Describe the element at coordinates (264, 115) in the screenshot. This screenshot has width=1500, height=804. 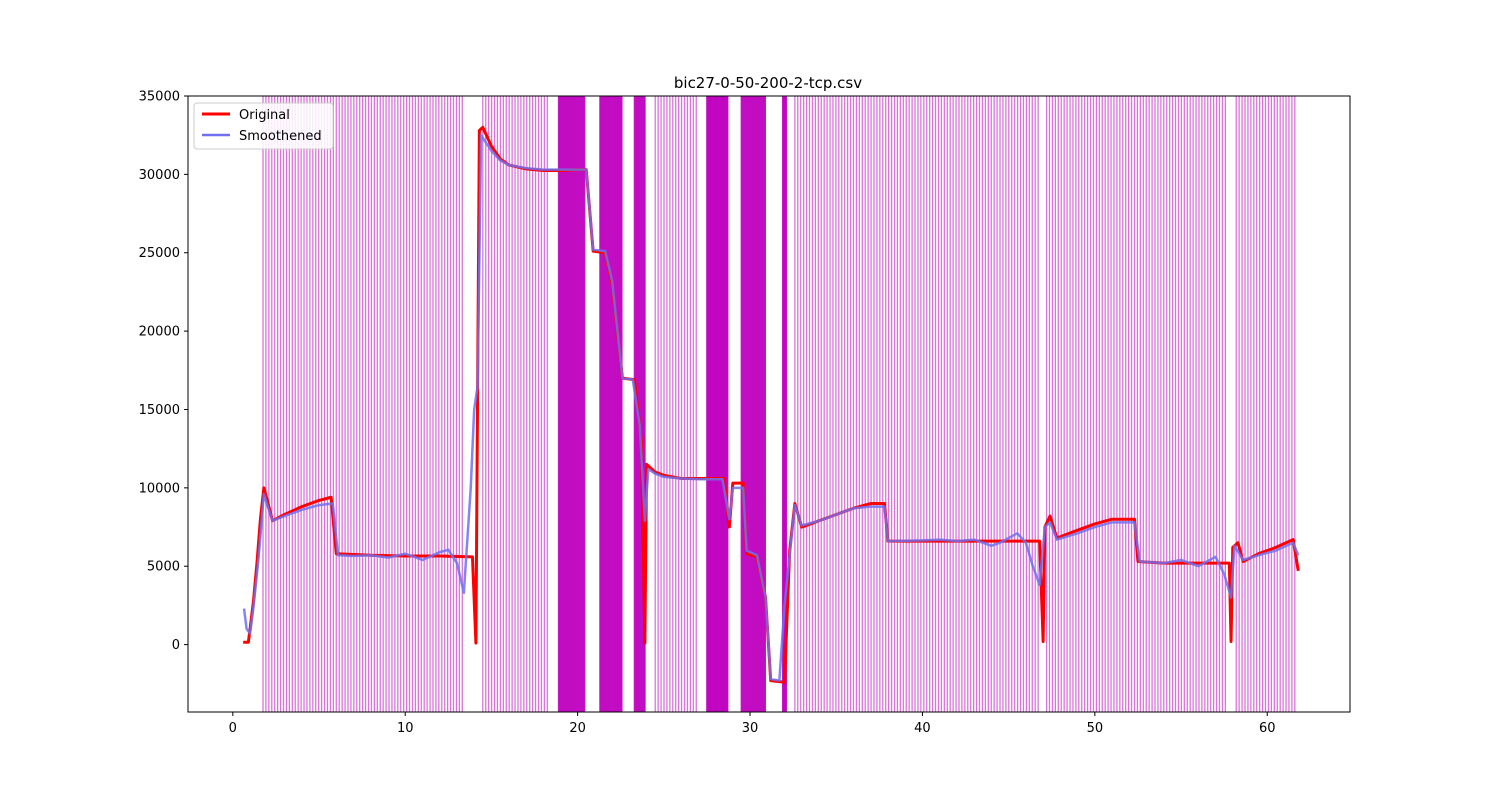
I see `legend-label: Original` at that location.